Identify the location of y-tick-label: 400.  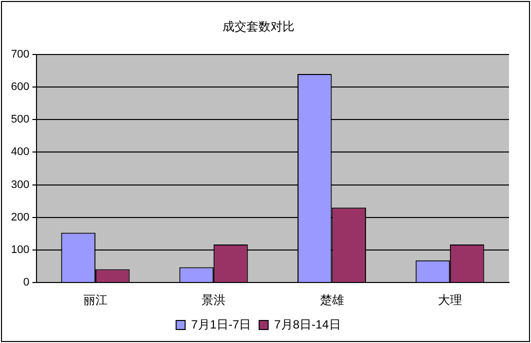
(20, 152).